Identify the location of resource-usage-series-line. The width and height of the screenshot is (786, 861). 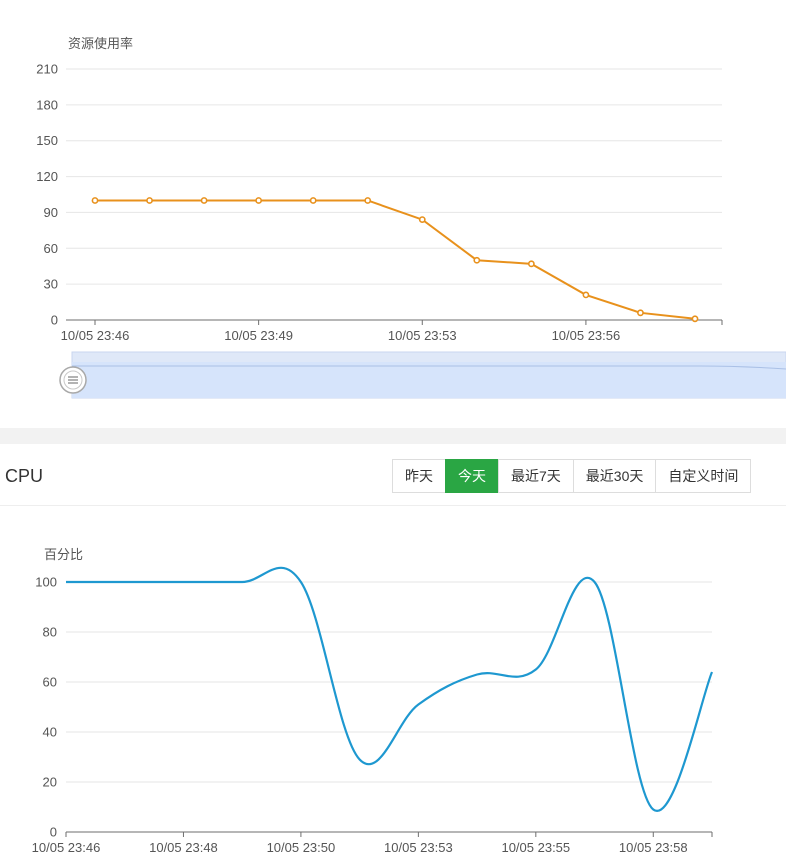
(395, 259).